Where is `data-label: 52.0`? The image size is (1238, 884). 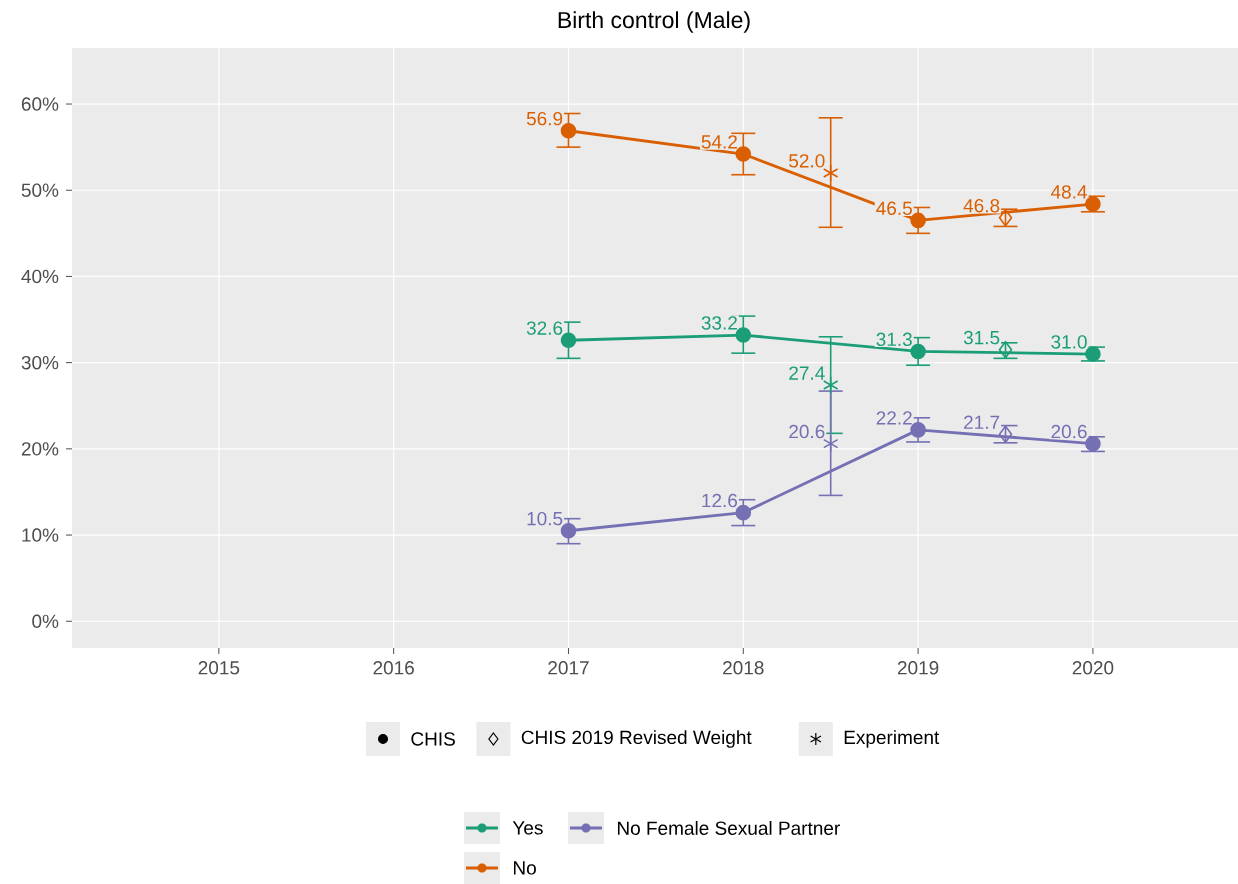 data-label: 52.0 is located at coordinates (807, 161).